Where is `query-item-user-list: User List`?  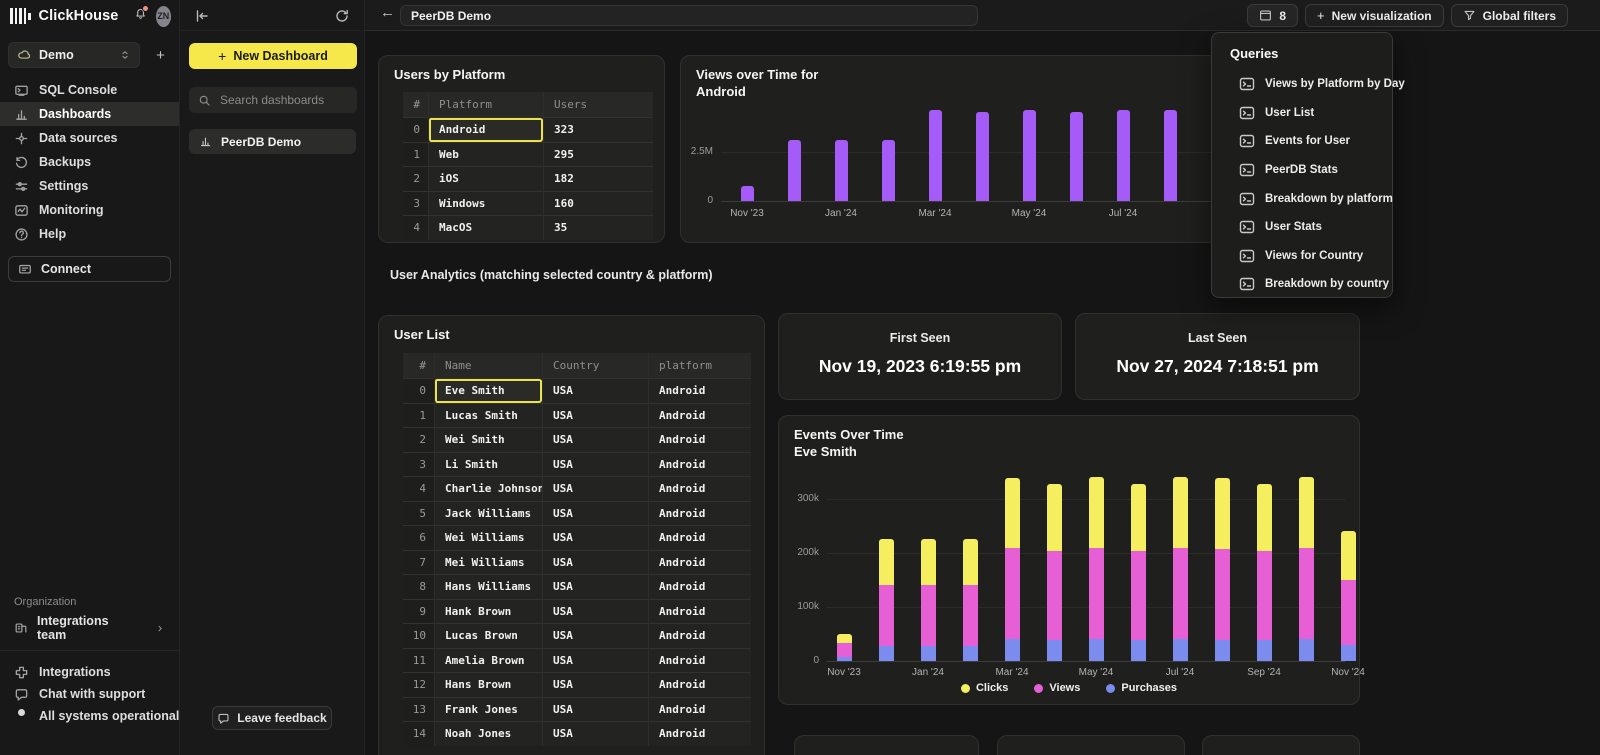 query-item-user-list: User List is located at coordinates (1302, 113).